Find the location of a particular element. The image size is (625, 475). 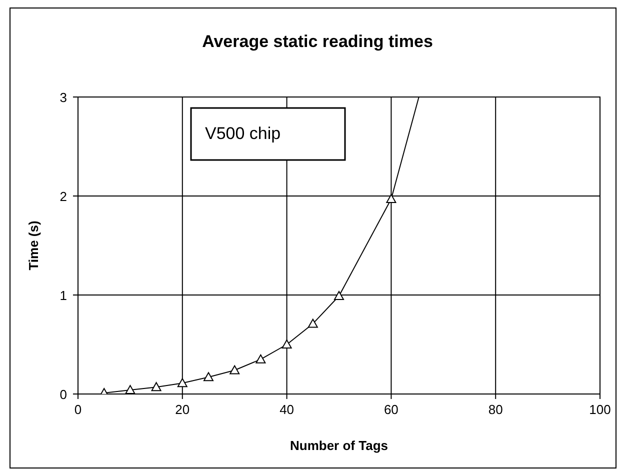

y-tick-label: 1 is located at coordinates (63, 295).